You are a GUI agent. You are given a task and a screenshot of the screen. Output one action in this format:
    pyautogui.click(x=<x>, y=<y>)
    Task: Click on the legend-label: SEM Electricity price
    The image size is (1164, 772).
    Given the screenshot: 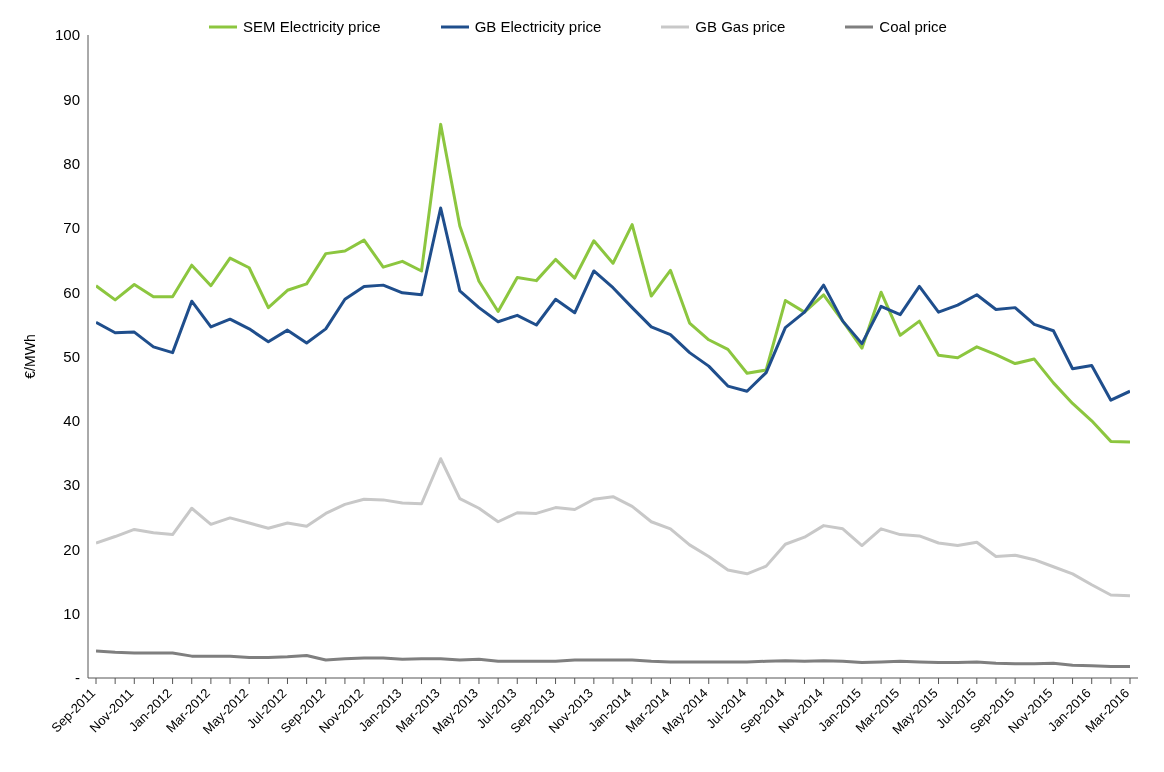 What is the action you would take?
    pyautogui.click(x=311, y=26)
    